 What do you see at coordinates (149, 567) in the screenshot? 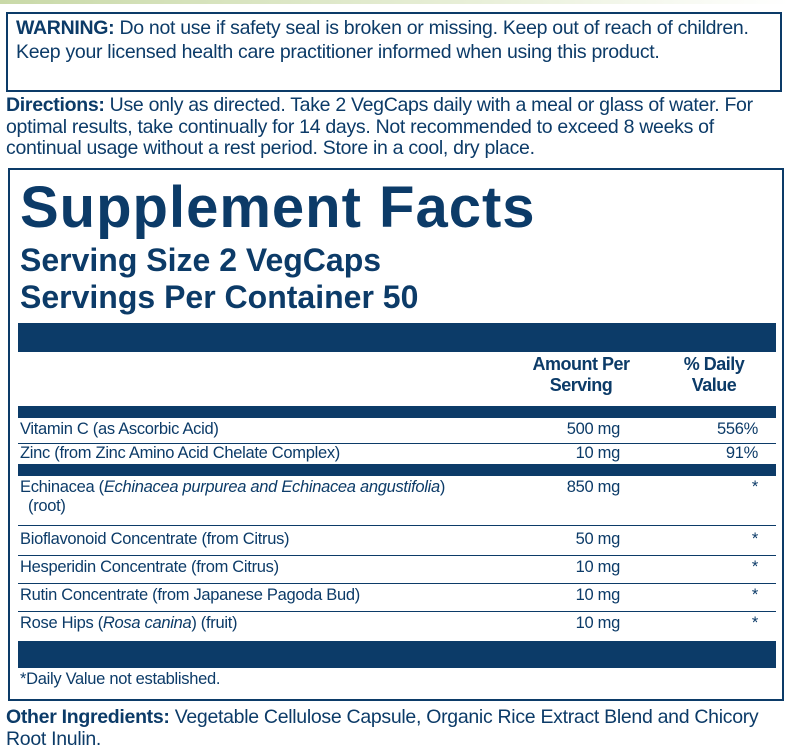
I see `nutrient-name: Hesperidin Concentrate (from Citrus)` at bounding box center [149, 567].